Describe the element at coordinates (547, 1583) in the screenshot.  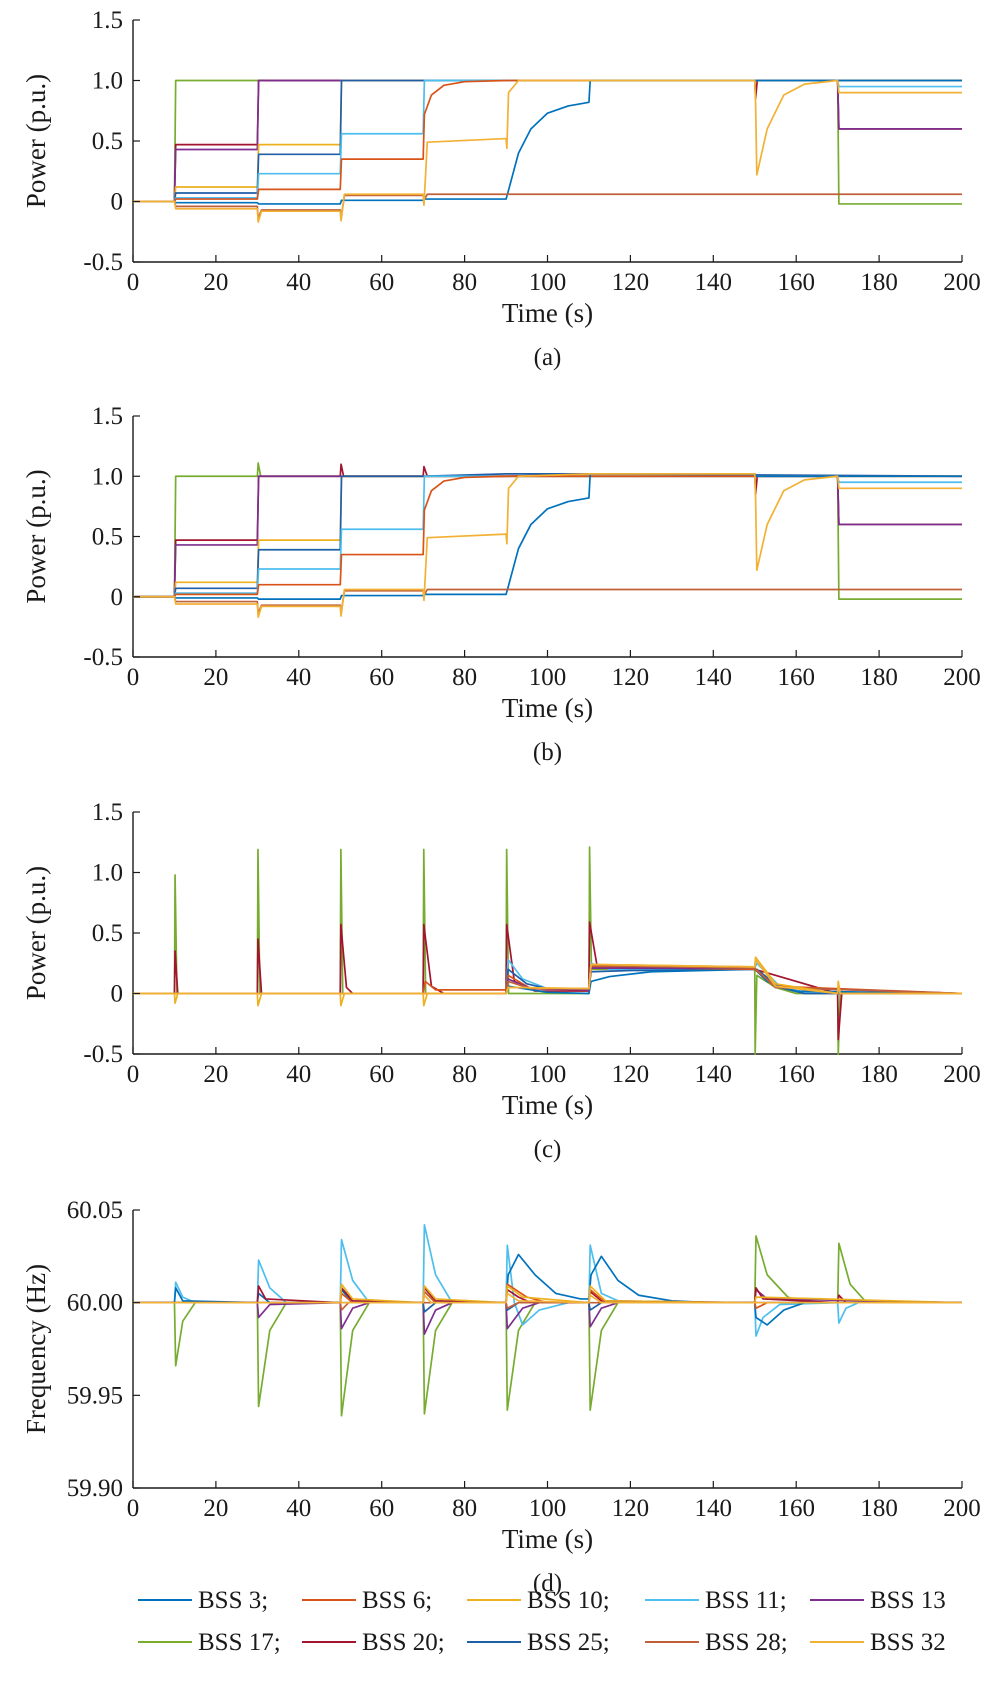
I see `panel-caption: (d)` at that location.